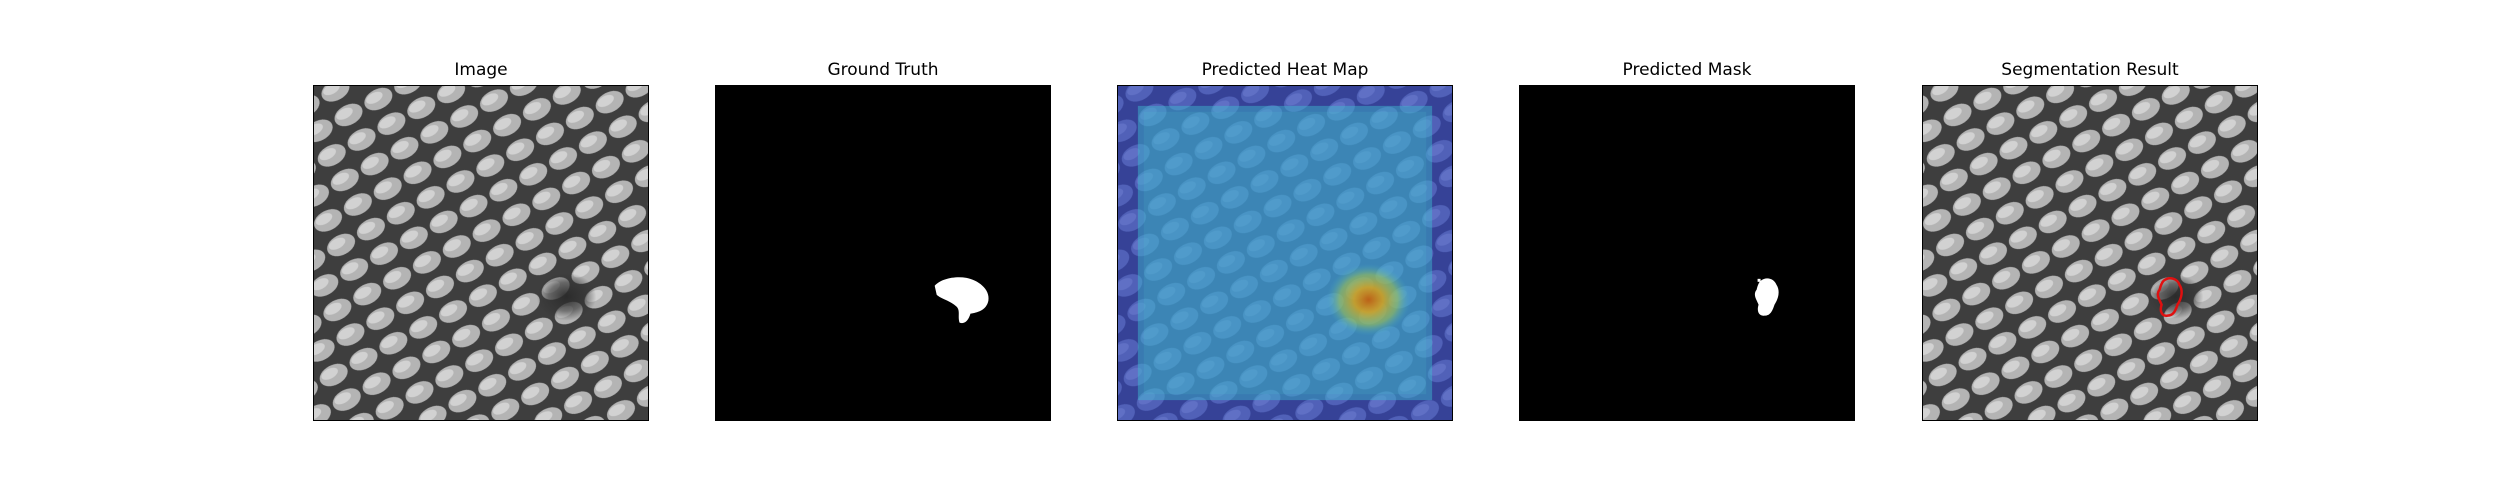 This screenshot has width=2500, height=500. I want to click on segmentation-overlay, so click(2090, 253).